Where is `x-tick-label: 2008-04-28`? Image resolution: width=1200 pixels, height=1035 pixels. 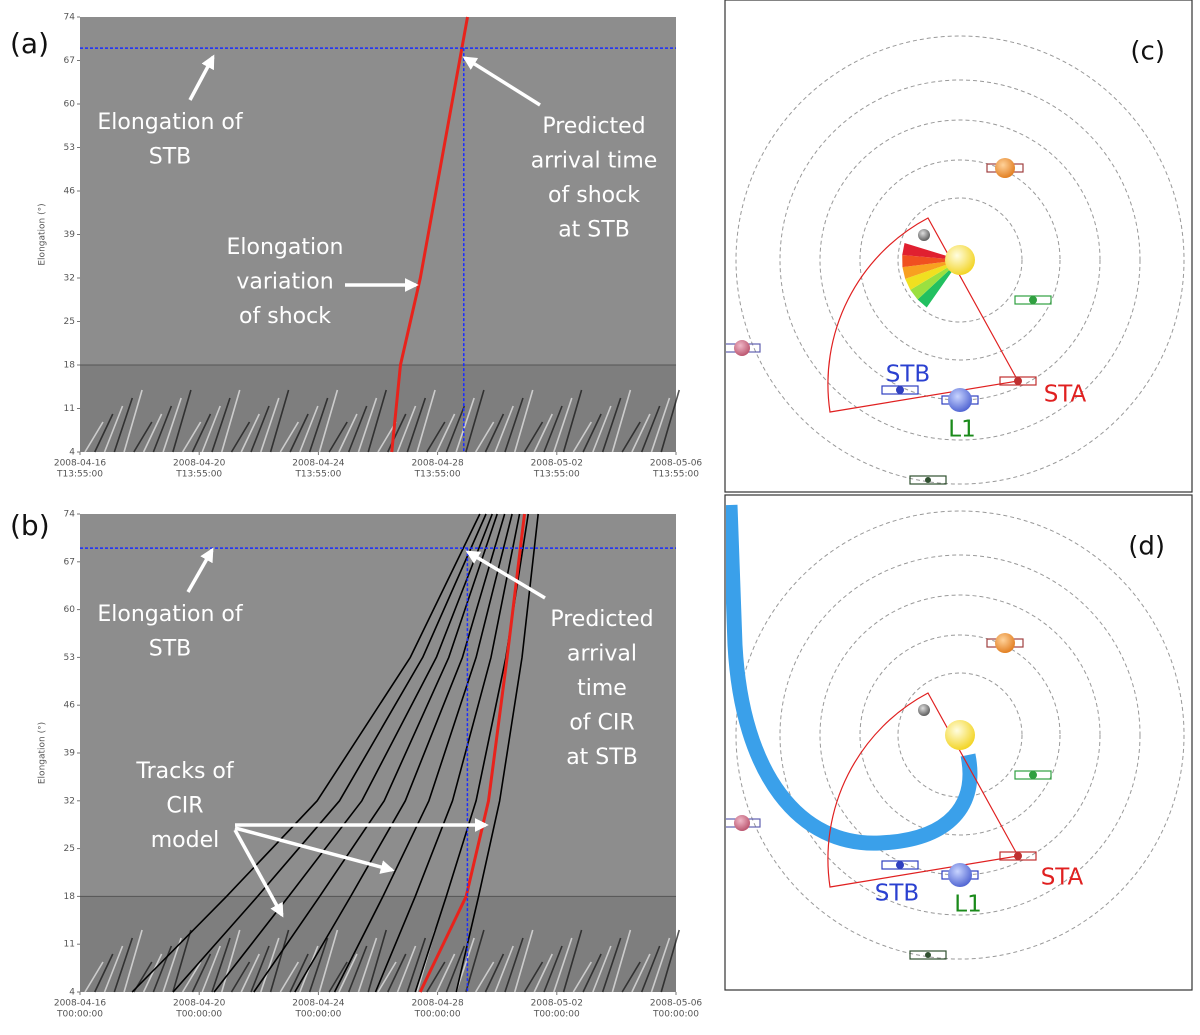
x-tick-label: 2008-04-28 is located at coordinates (437, 464).